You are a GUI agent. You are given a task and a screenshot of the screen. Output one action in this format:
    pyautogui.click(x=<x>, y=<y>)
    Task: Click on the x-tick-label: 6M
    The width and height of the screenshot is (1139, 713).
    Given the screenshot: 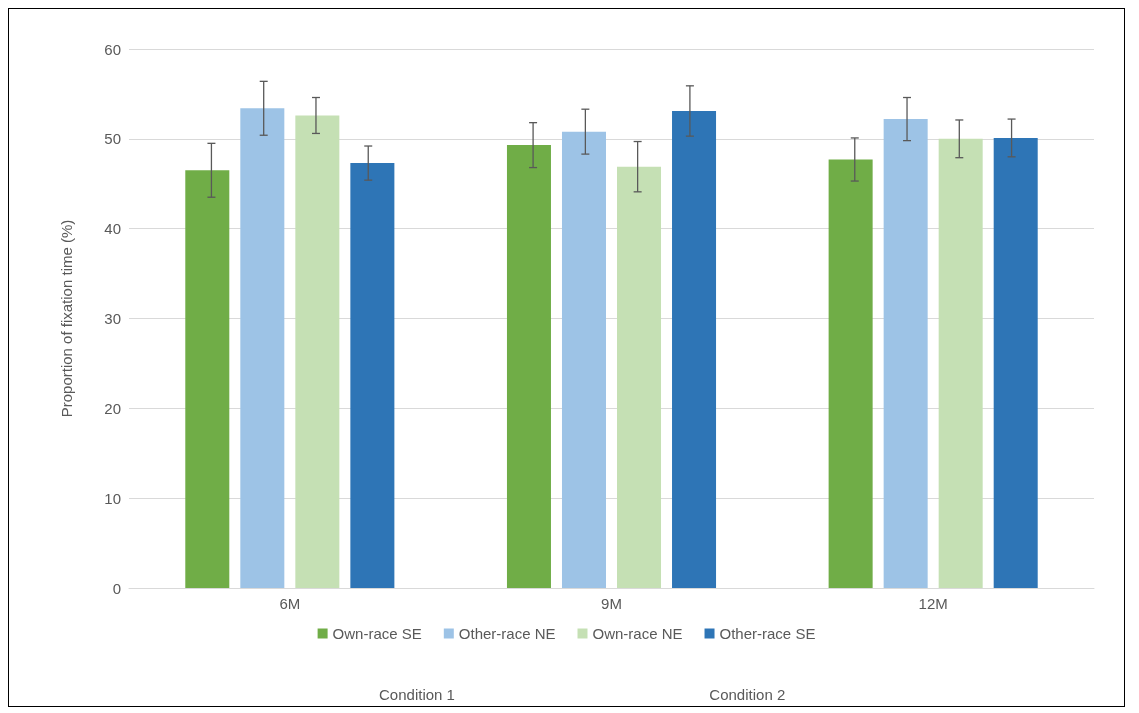 What is the action you would take?
    pyautogui.click(x=290, y=603)
    